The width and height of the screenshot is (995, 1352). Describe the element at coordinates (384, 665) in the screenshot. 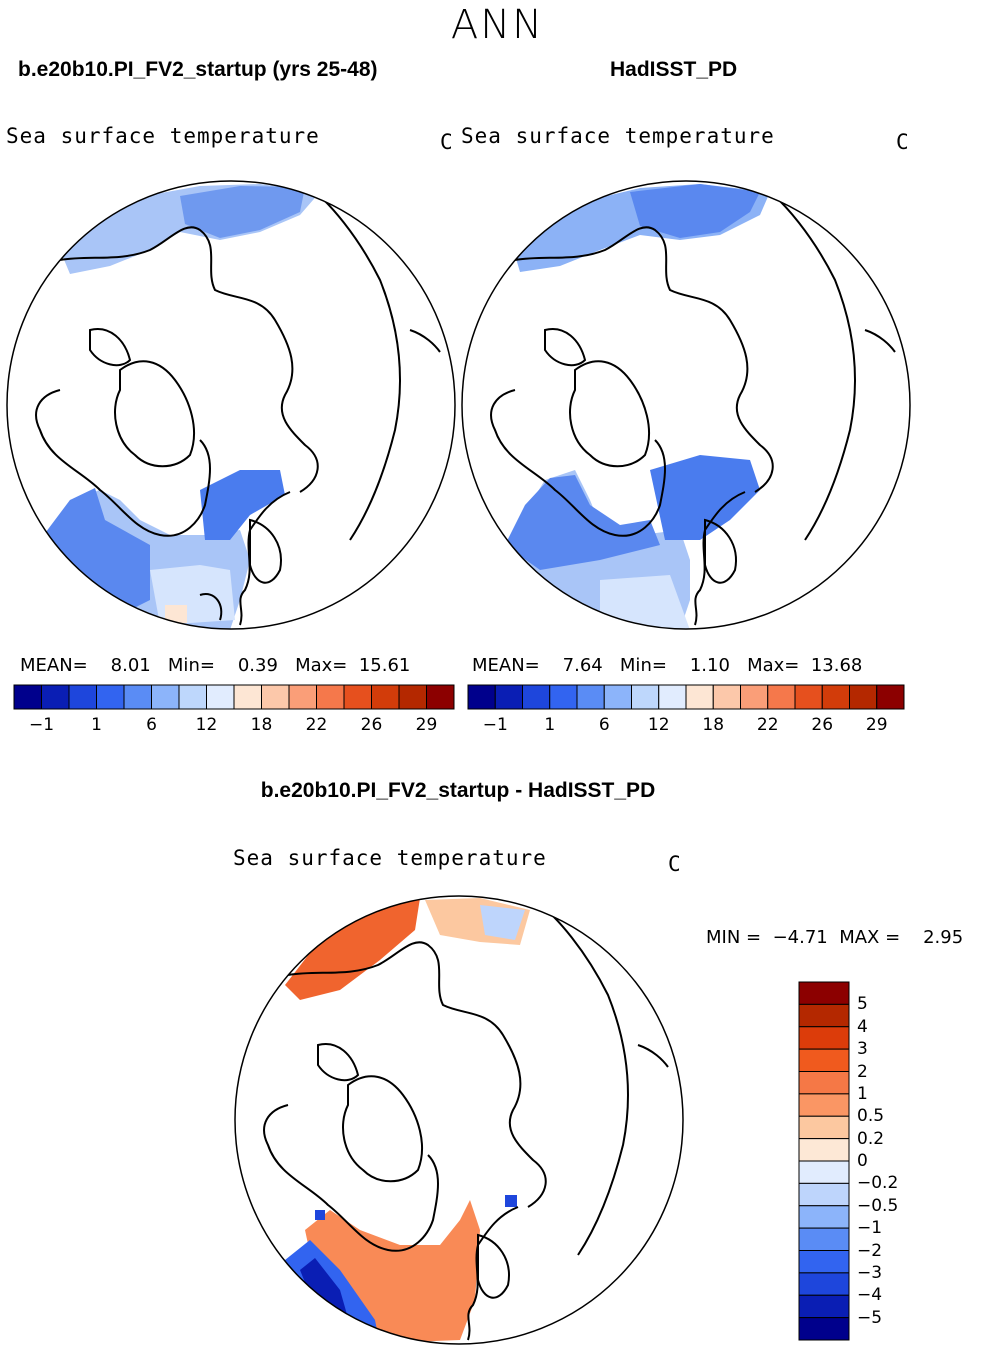

I see `max-value: 15.61` at that location.